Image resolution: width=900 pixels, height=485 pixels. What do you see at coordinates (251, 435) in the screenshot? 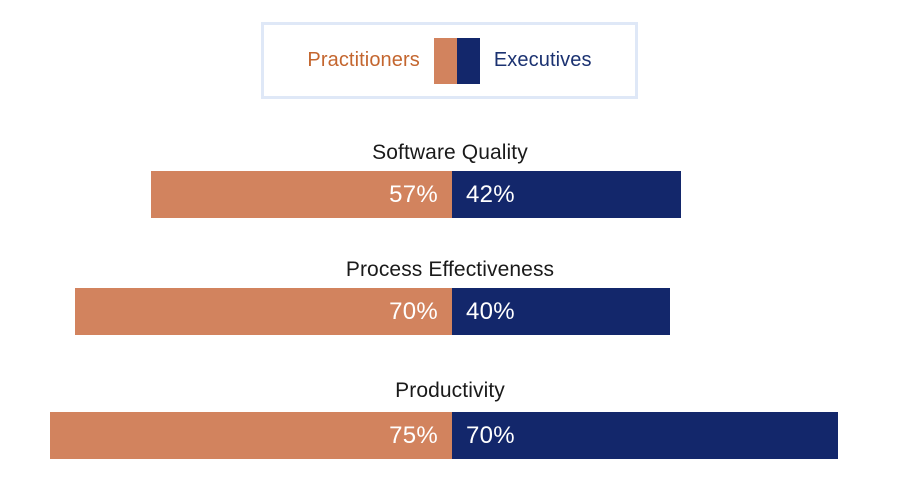
I see `bar-segment-practitioners: 75%` at bounding box center [251, 435].